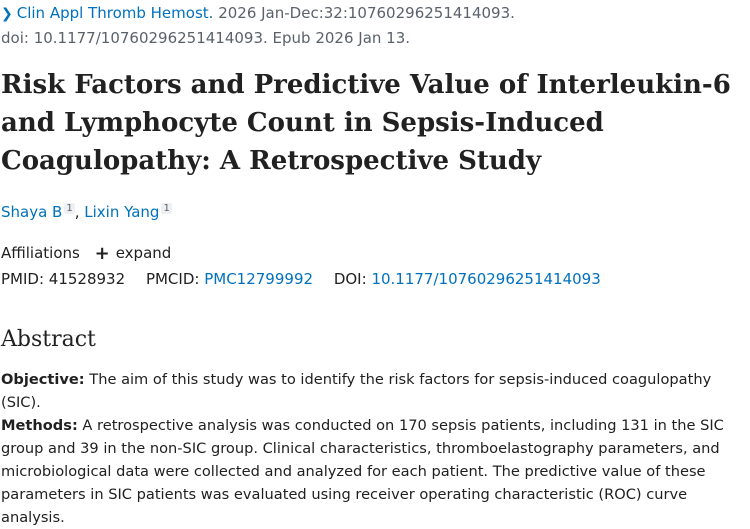 The image size is (750, 529). What do you see at coordinates (259, 279) in the screenshot?
I see `pmcid-link: PMC12799992` at bounding box center [259, 279].